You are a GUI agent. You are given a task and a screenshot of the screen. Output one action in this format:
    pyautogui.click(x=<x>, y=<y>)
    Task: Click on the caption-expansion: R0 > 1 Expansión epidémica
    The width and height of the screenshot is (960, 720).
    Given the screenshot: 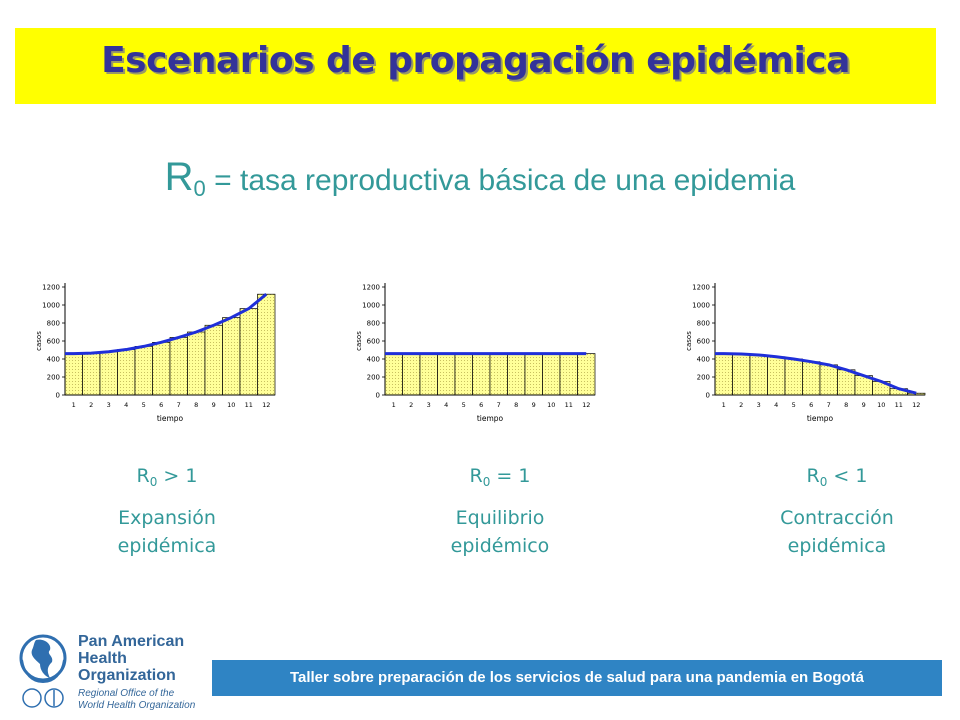 What is the action you would take?
    pyautogui.click(x=167, y=511)
    